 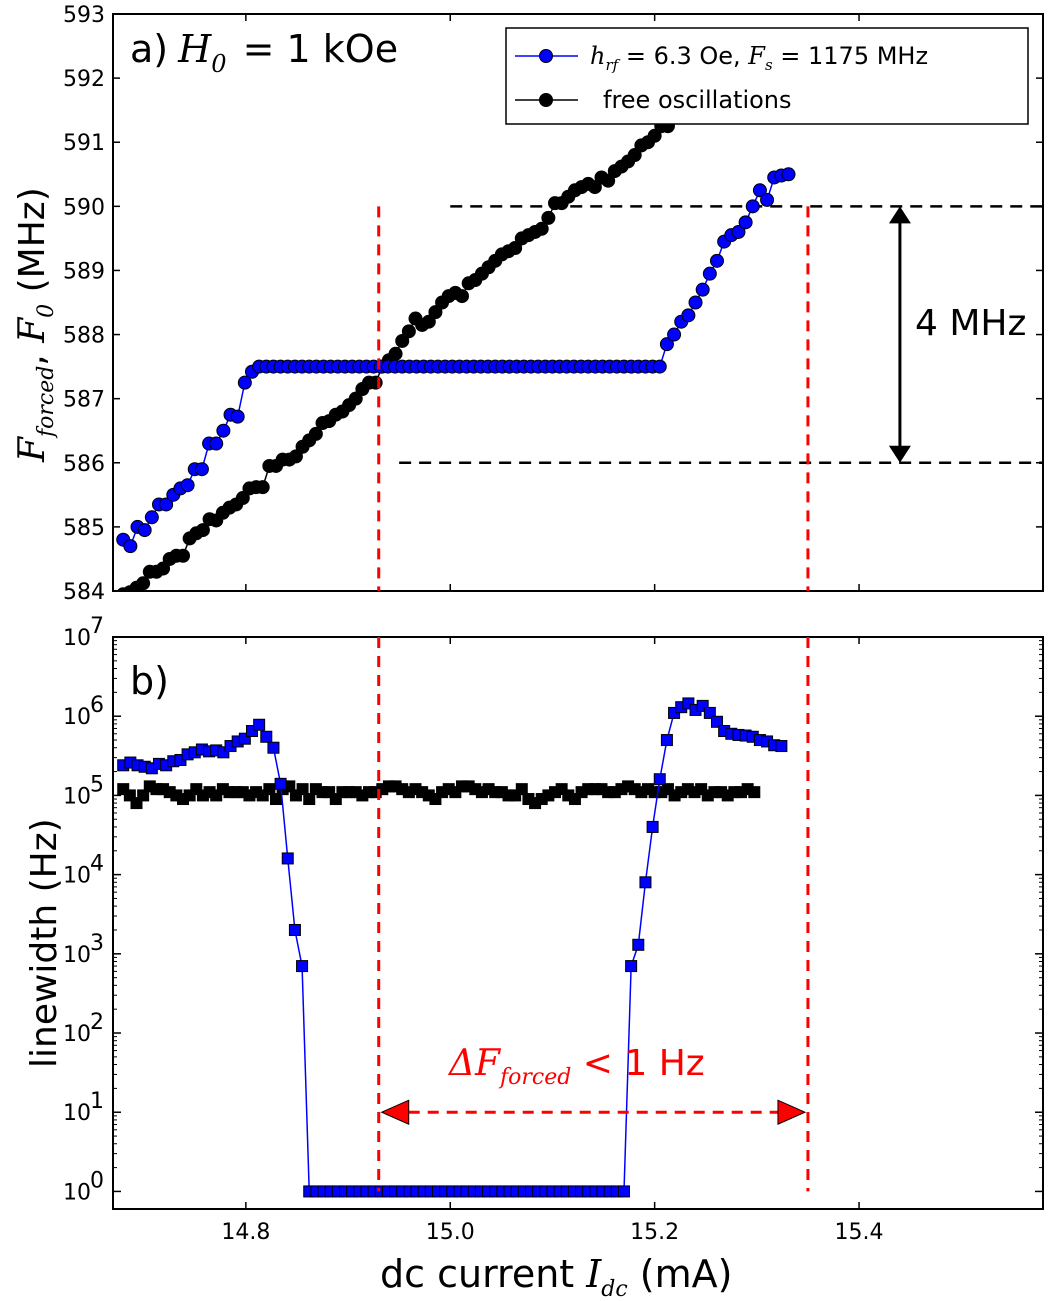 What do you see at coordinates (97, 1022) in the screenshot?
I see `y-tick-exponent: 2` at bounding box center [97, 1022].